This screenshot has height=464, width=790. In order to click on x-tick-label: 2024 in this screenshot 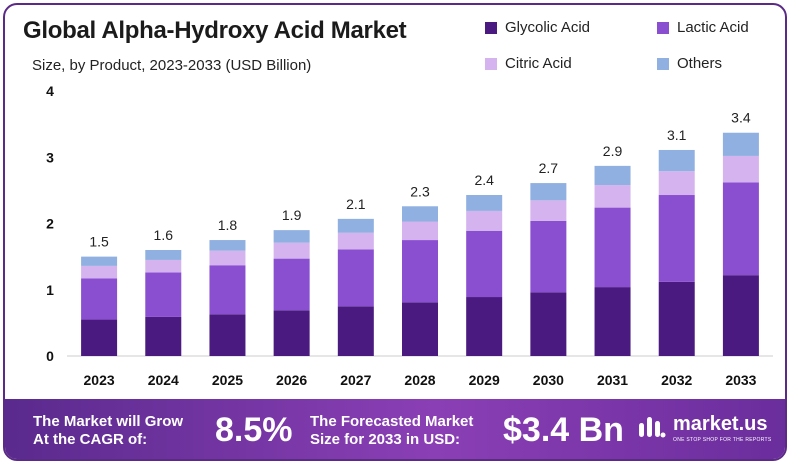, I will do `click(163, 380)`.